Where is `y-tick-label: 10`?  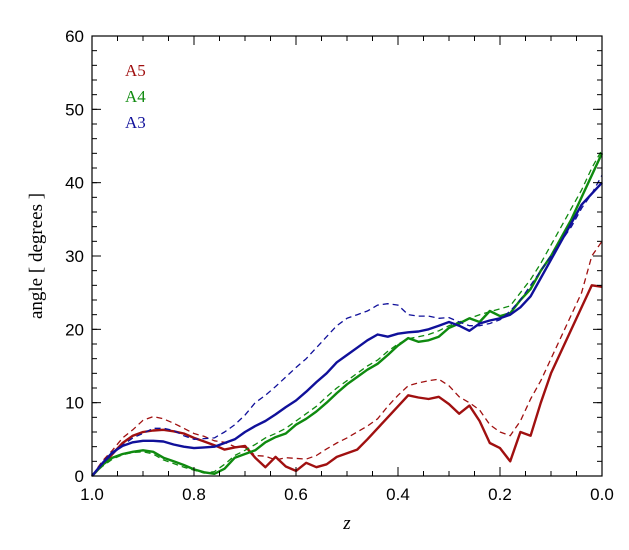 y-tick-label: 10 is located at coordinates (74, 403).